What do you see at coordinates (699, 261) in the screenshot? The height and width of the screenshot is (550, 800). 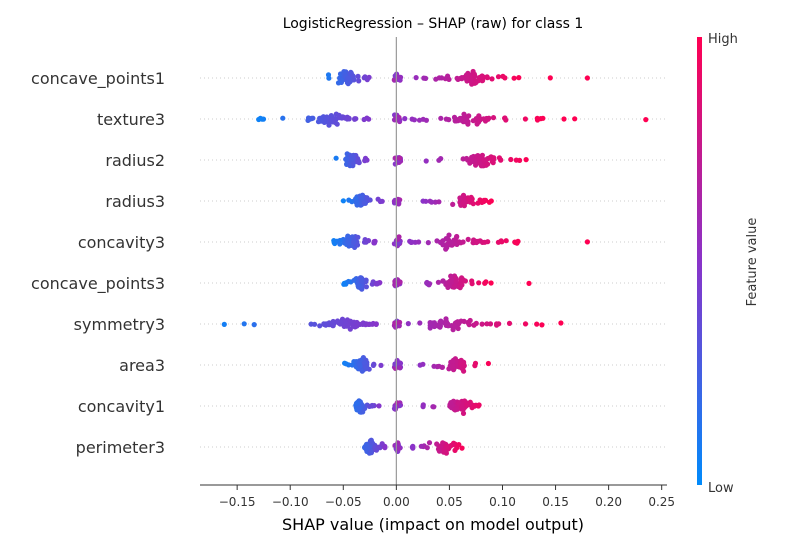 I see `colorbar-gradient` at bounding box center [699, 261].